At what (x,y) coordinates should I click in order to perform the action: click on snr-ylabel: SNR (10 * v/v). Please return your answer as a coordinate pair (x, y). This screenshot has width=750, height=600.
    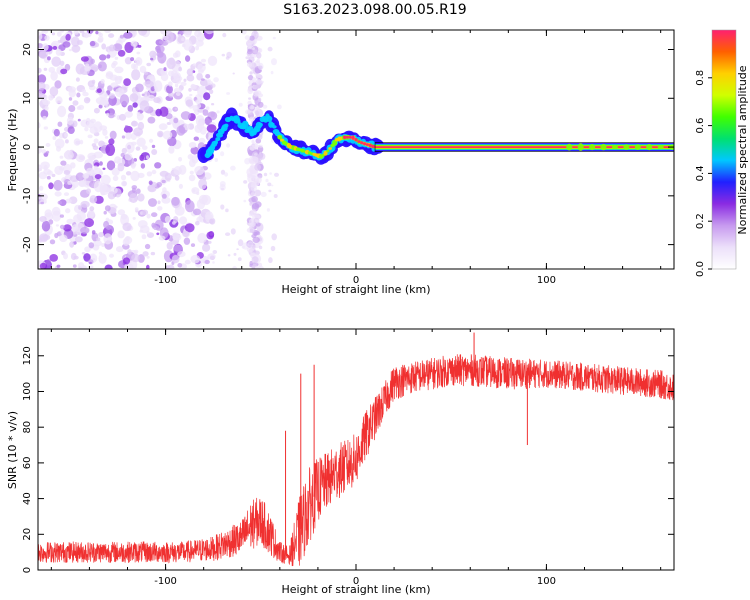
    Looking at the image, I should click on (12, 450).